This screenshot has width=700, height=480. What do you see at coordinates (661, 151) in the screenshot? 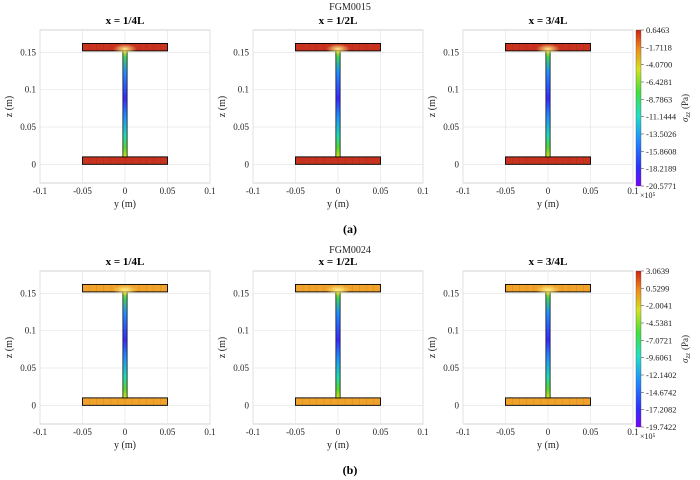
I see `colorbar-tick-label: -15.8608` at bounding box center [661, 151].